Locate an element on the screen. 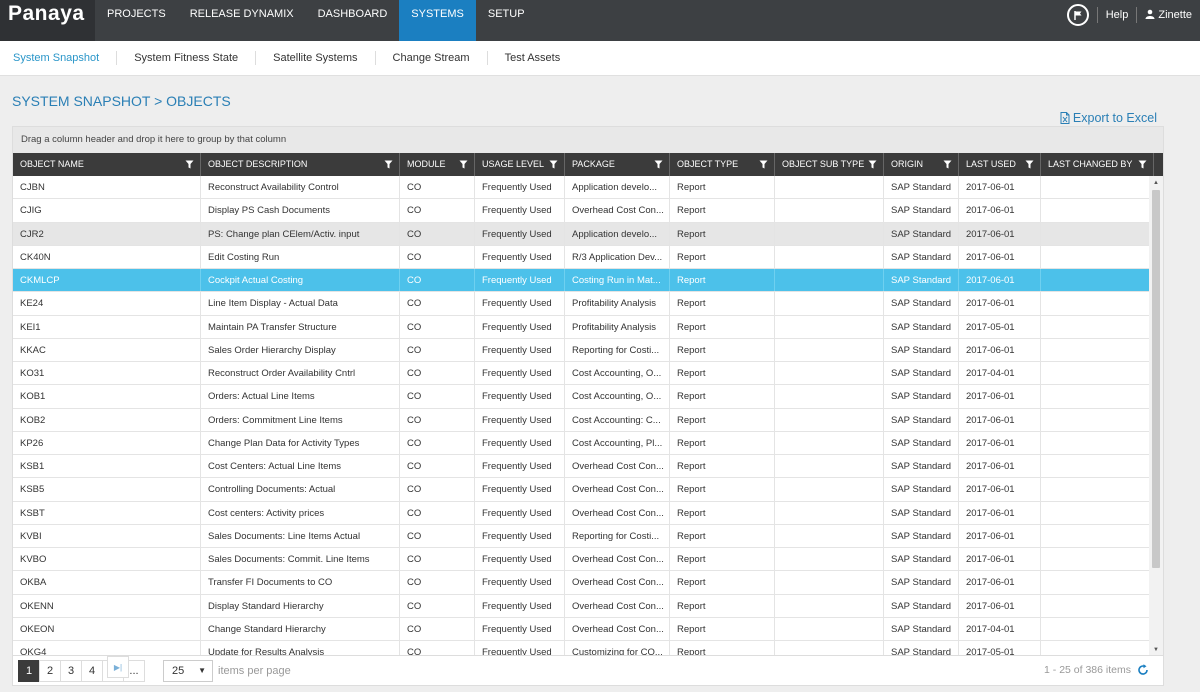 This screenshot has height=692, width=1200. page-button: 1 is located at coordinates (29, 670).